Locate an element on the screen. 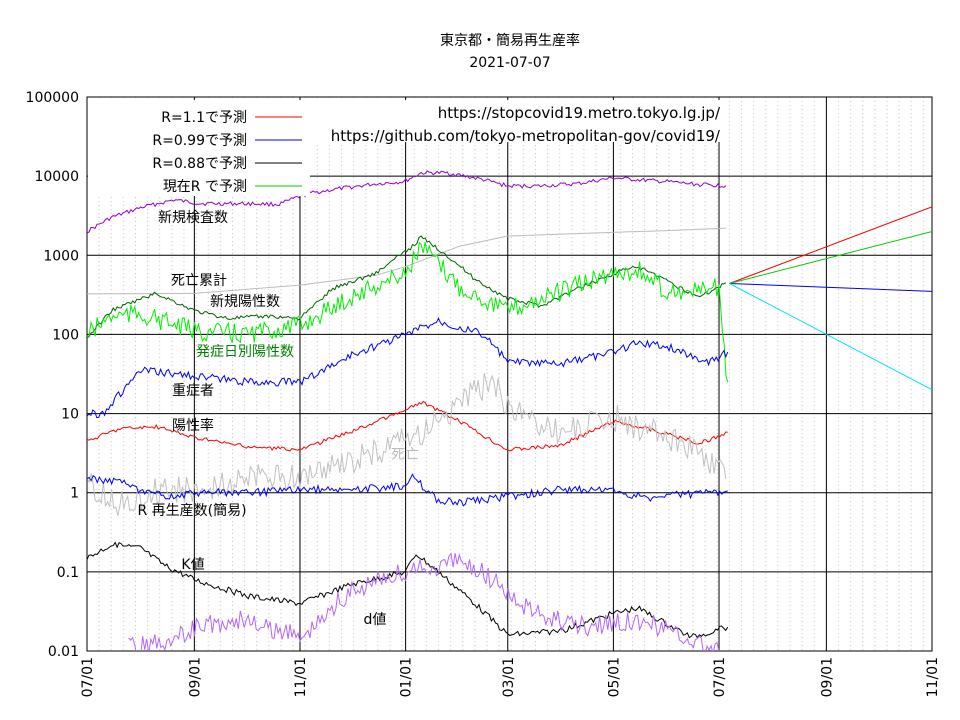 This screenshot has width=960, height=720. series-label: 新規検査数 is located at coordinates (193, 218).